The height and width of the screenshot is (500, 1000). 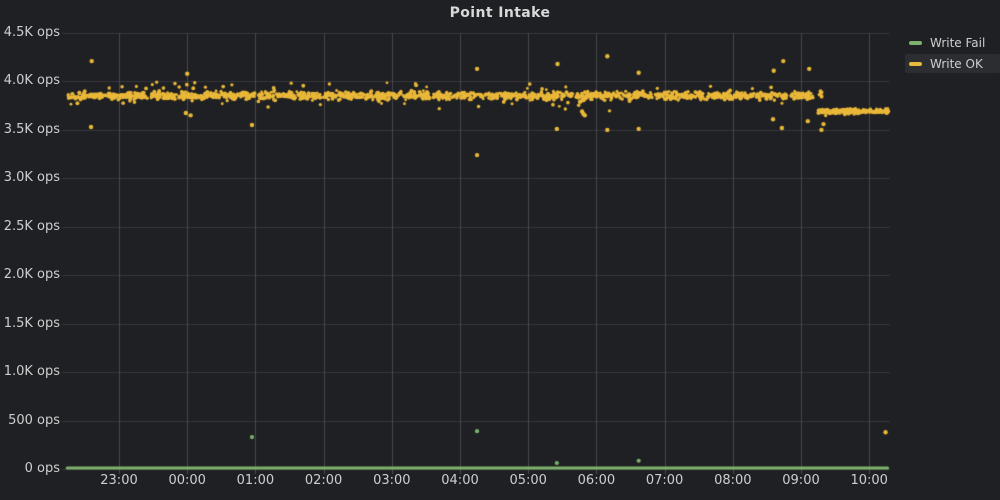 I want to click on x-tick-label: 05:00, so click(x=528, y=480).